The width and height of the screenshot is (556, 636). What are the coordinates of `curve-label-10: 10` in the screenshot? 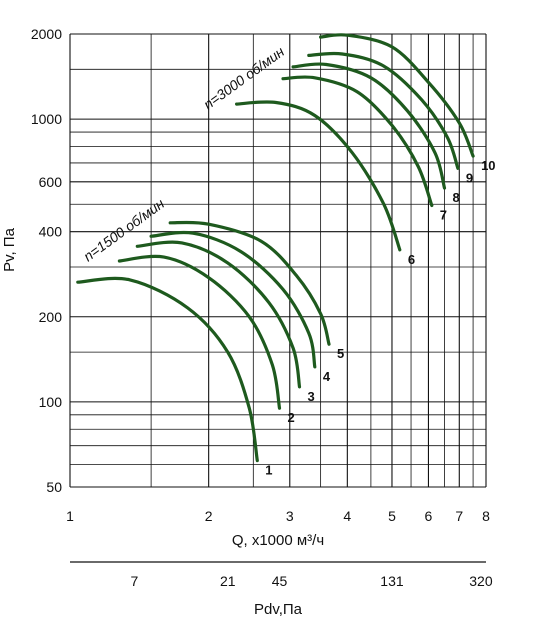 It's located at (488, 165).